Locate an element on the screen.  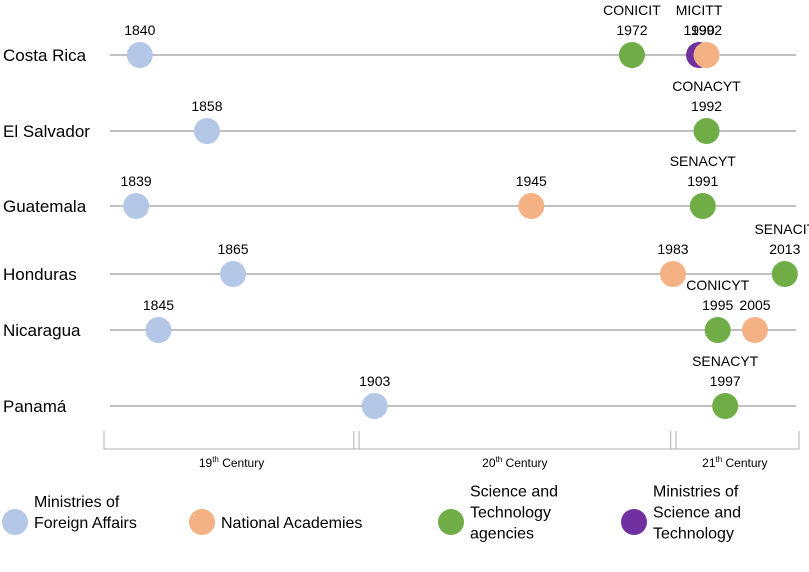
legend-item-academies: National Academies is located at coordinates (275, 522).